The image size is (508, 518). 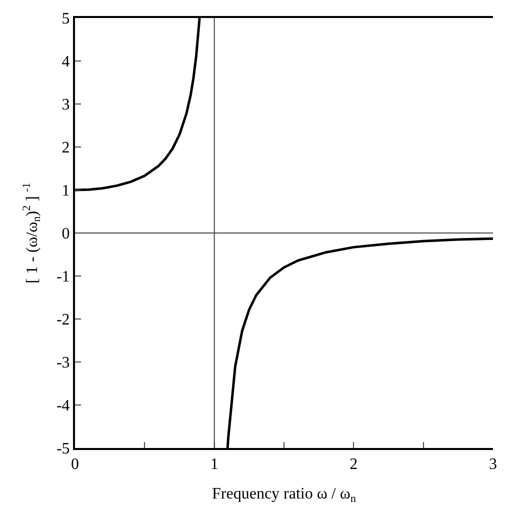 I want to click on y-tick-label: -2, so click(x=63, y=320).